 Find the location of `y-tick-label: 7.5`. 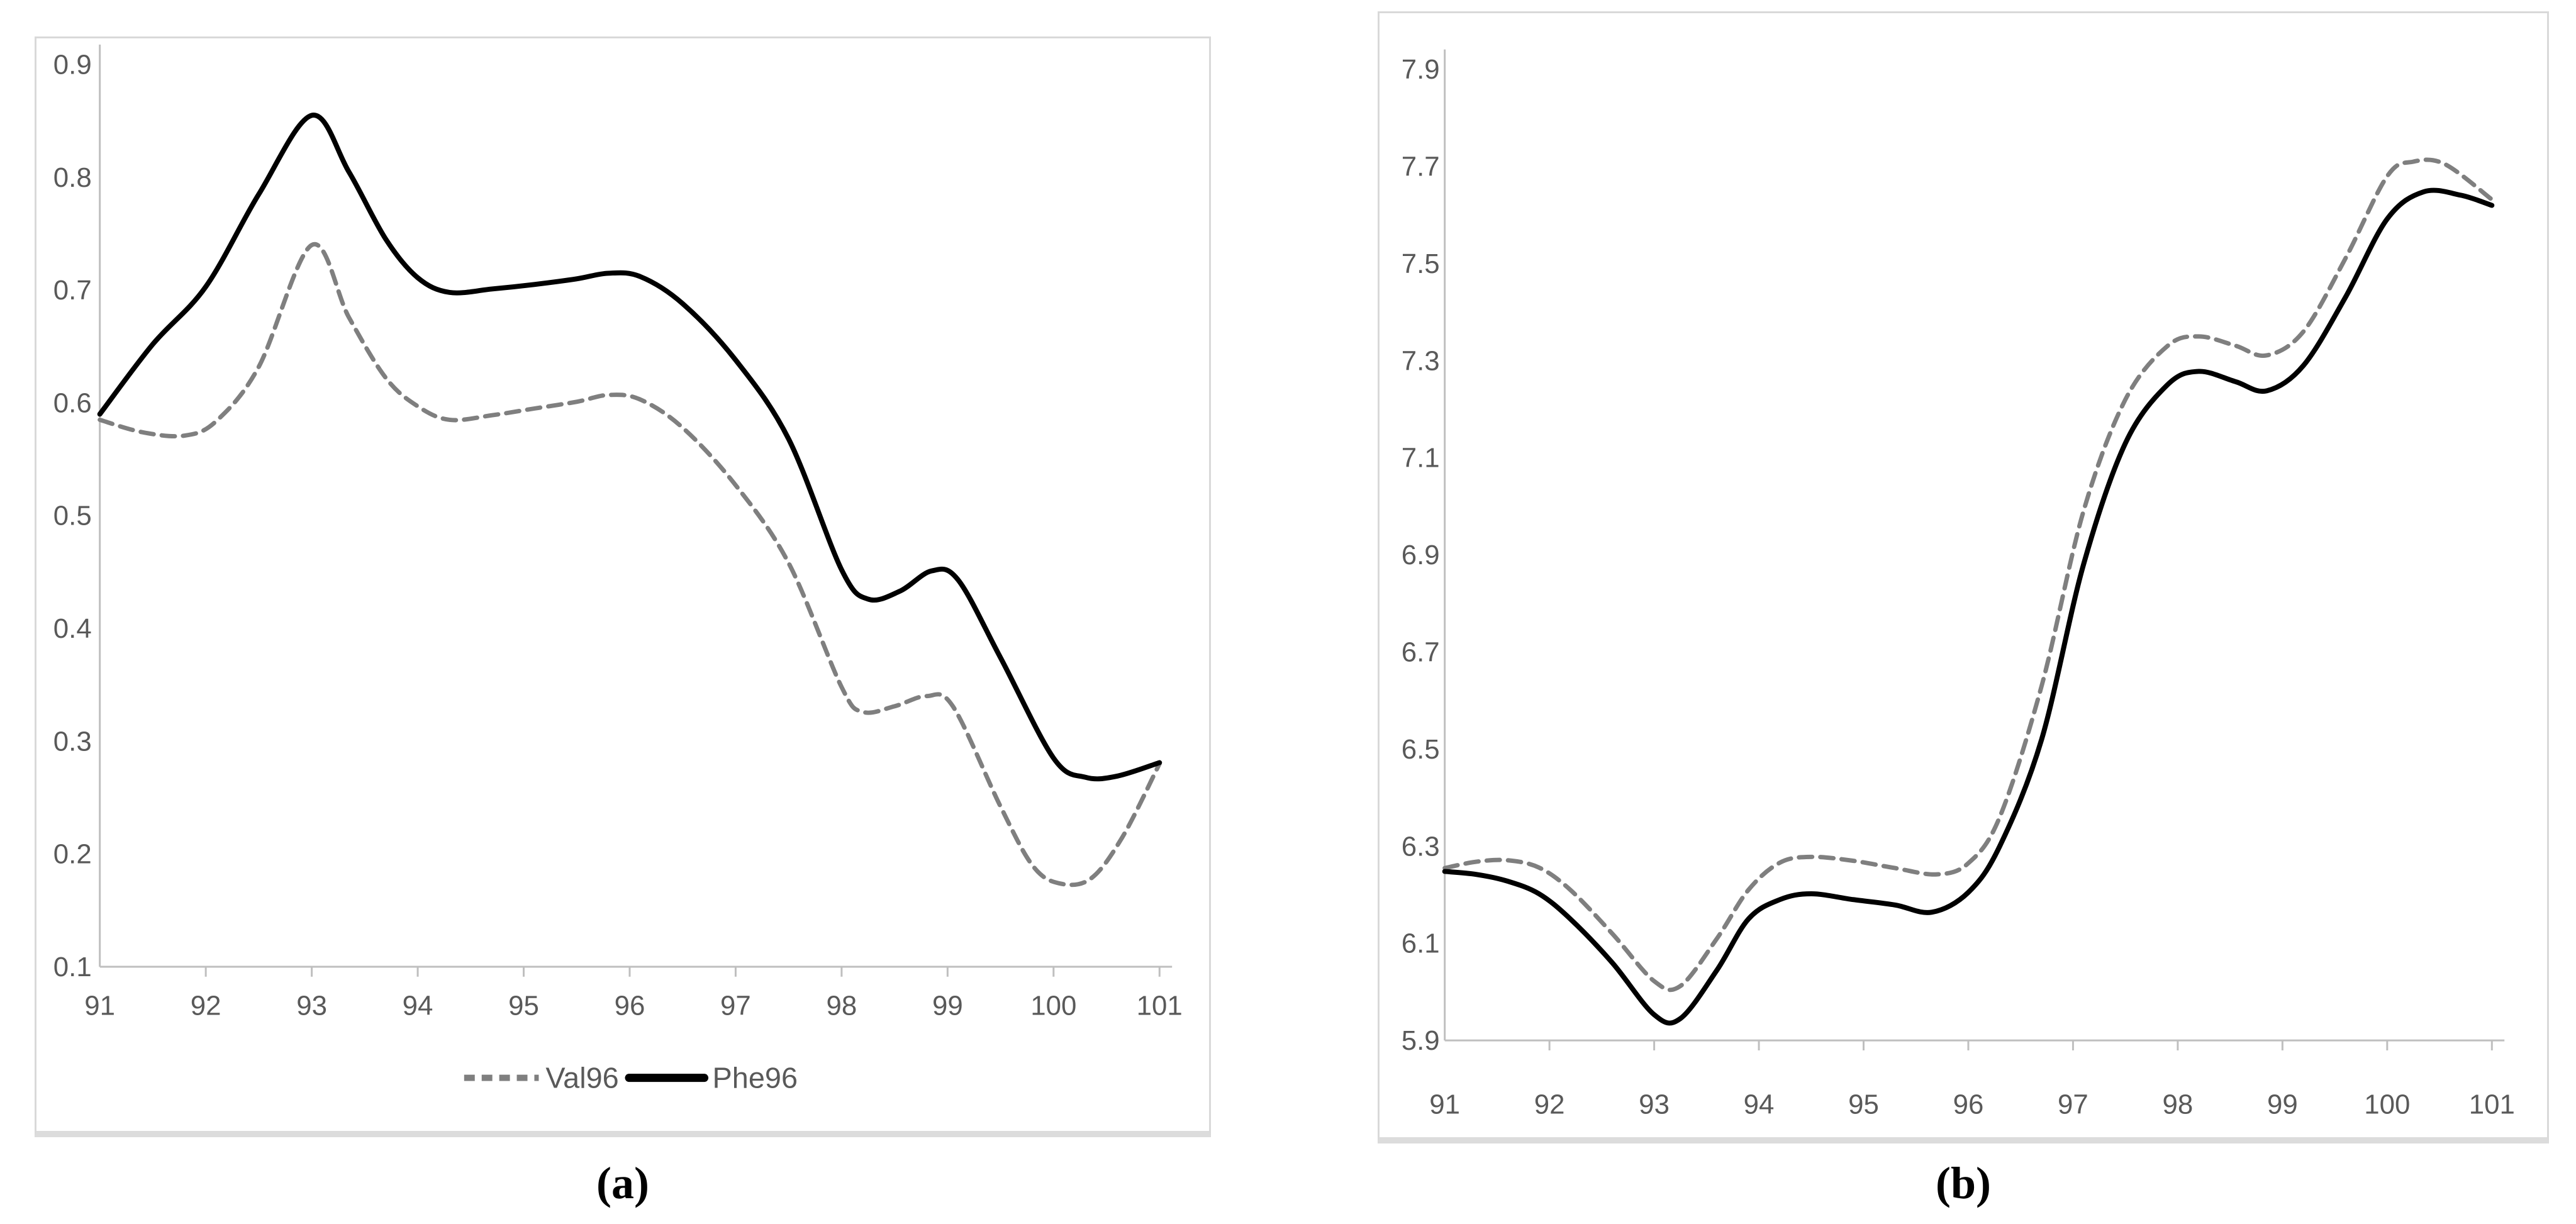

y-tick-label: 7.5 is located at coordinates (1421, 263).